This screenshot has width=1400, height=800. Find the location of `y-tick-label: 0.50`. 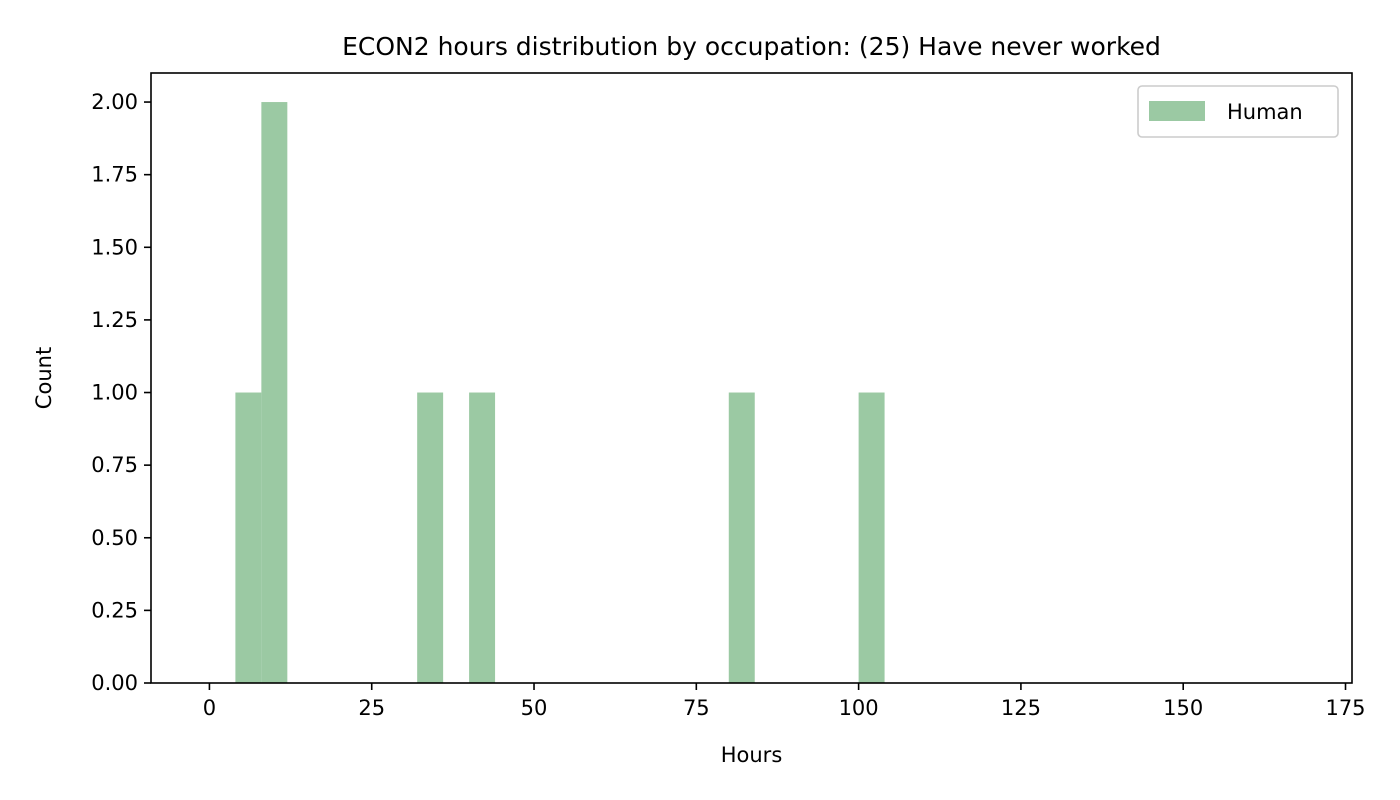

y-tick-label: 0.50 is located at coordinates (114, 538).